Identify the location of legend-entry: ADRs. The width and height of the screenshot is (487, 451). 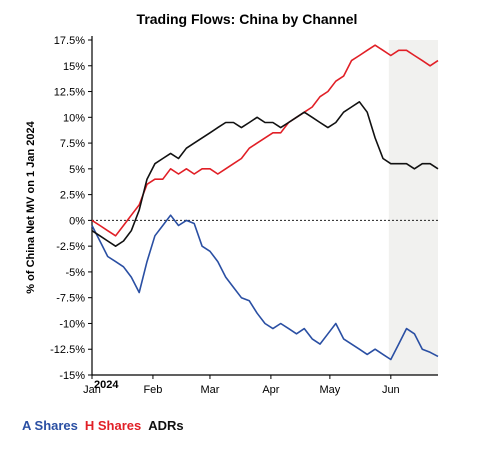
(165, 425).